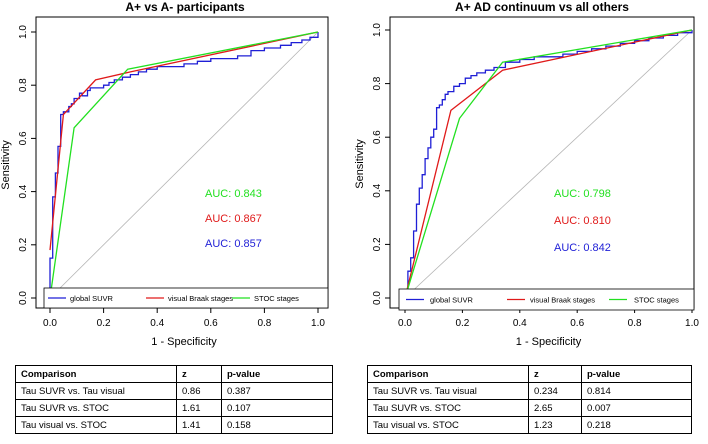  Describe the element at coordinates (233, 194) in the screenshot. I see `auc-label: AUC: 0.843` at that location.